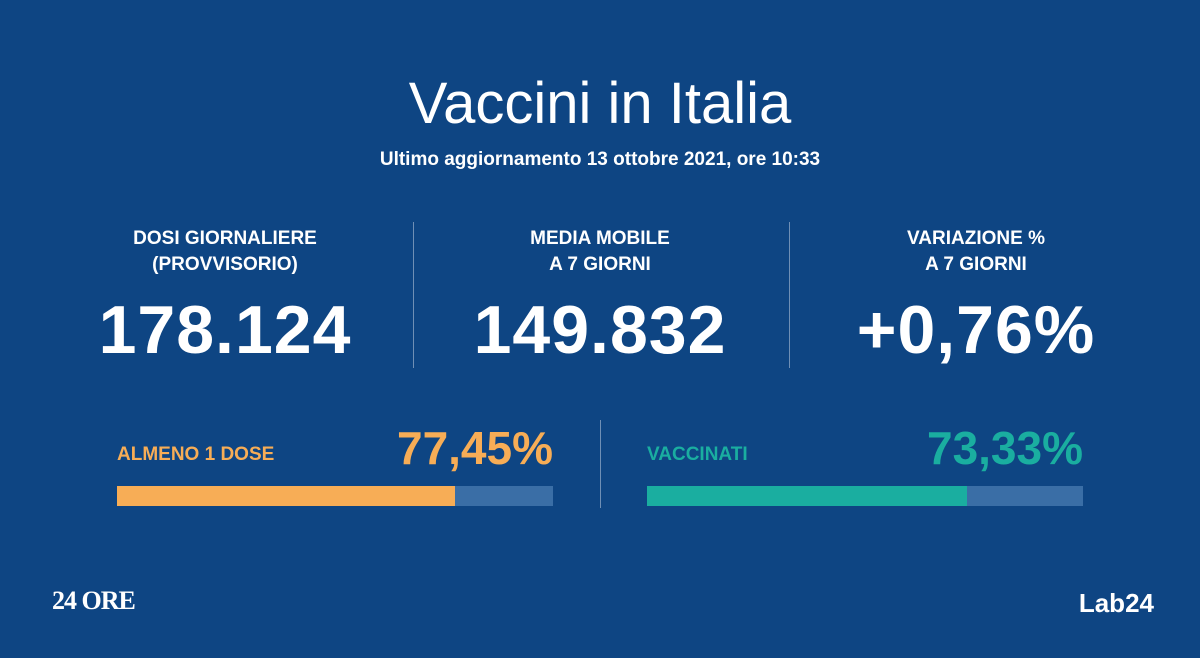 Image resolution: width=1200 pixels, height=658 pixels. Describe the element at coordinates (225, 252) in the screenshot. I see `stat-label: DOSI GIORNALIERE (PROVVISORIO)` at that location.